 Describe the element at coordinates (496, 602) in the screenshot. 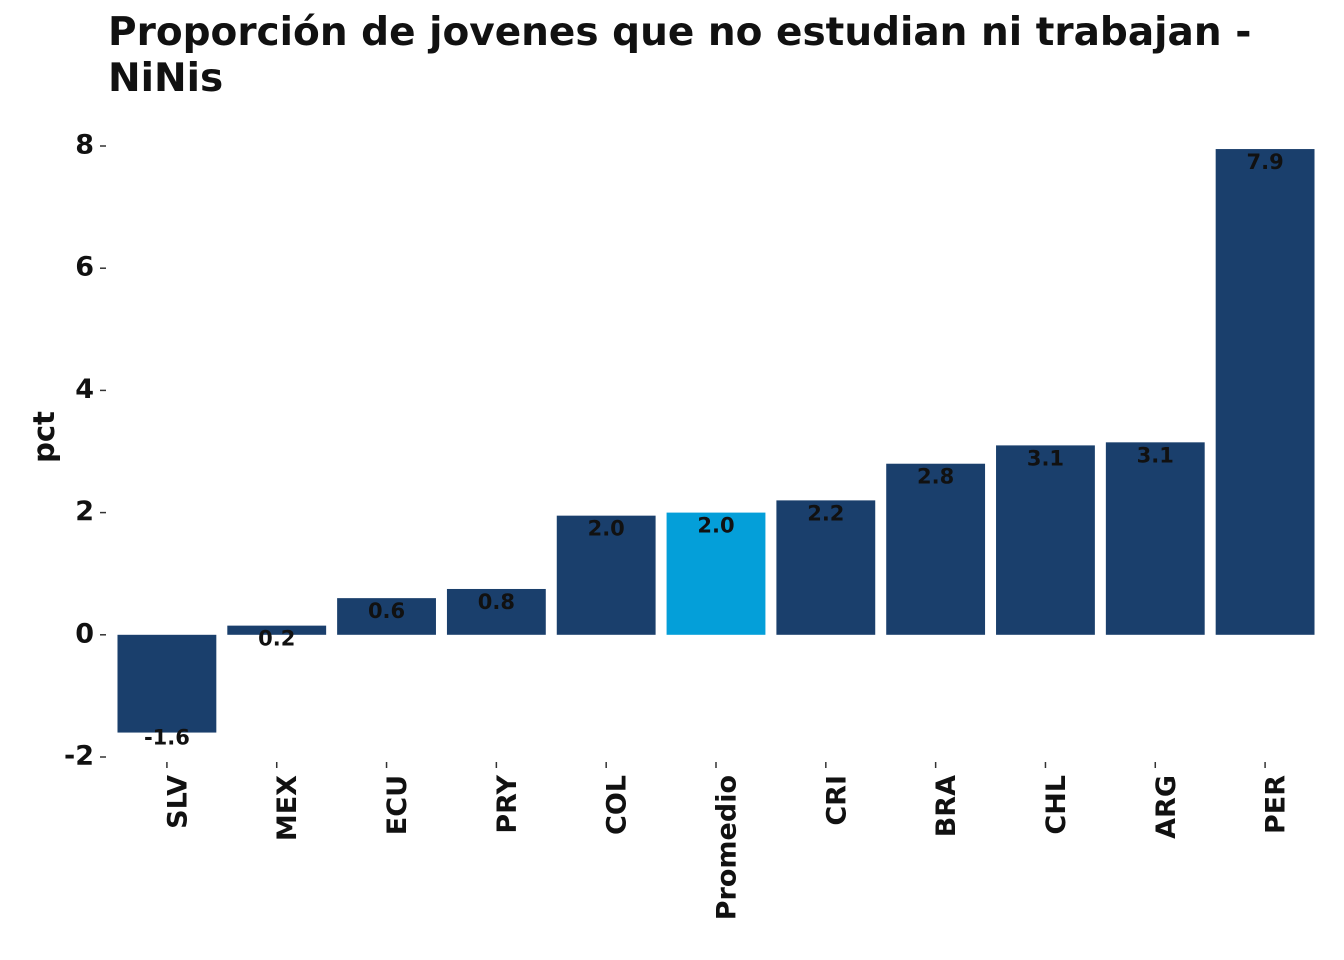

I see `value-label-pry: 0.8` at that location.